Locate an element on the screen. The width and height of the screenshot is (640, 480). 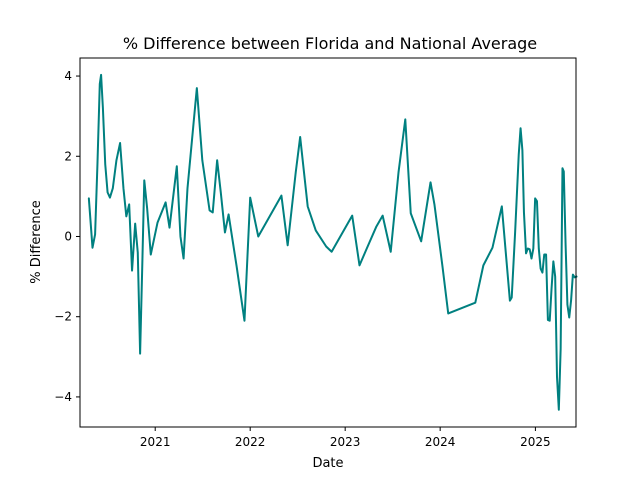
x-tick-label: 2022 is located at coordinates (250, 442).